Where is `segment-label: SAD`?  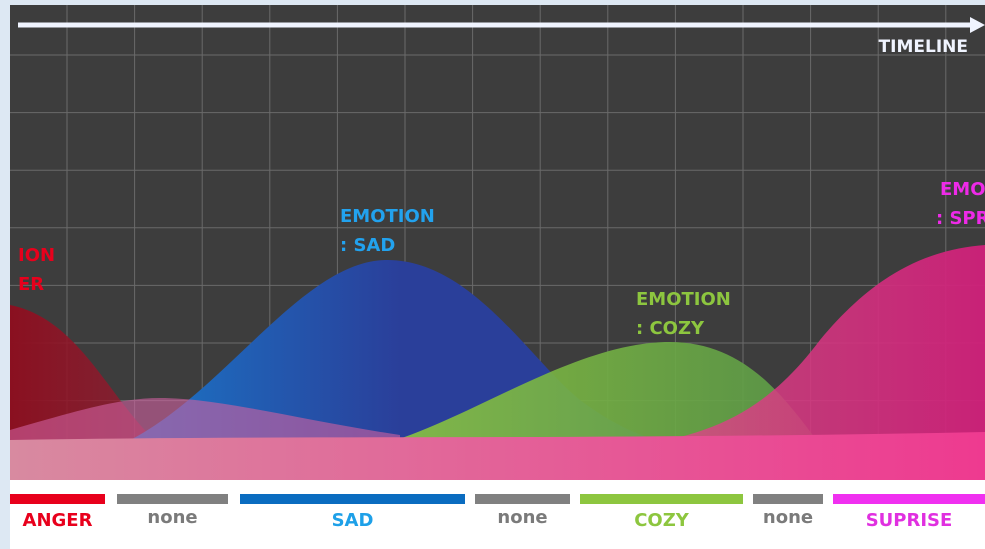 segment-label: SAD is located at coordinates (353, 520).